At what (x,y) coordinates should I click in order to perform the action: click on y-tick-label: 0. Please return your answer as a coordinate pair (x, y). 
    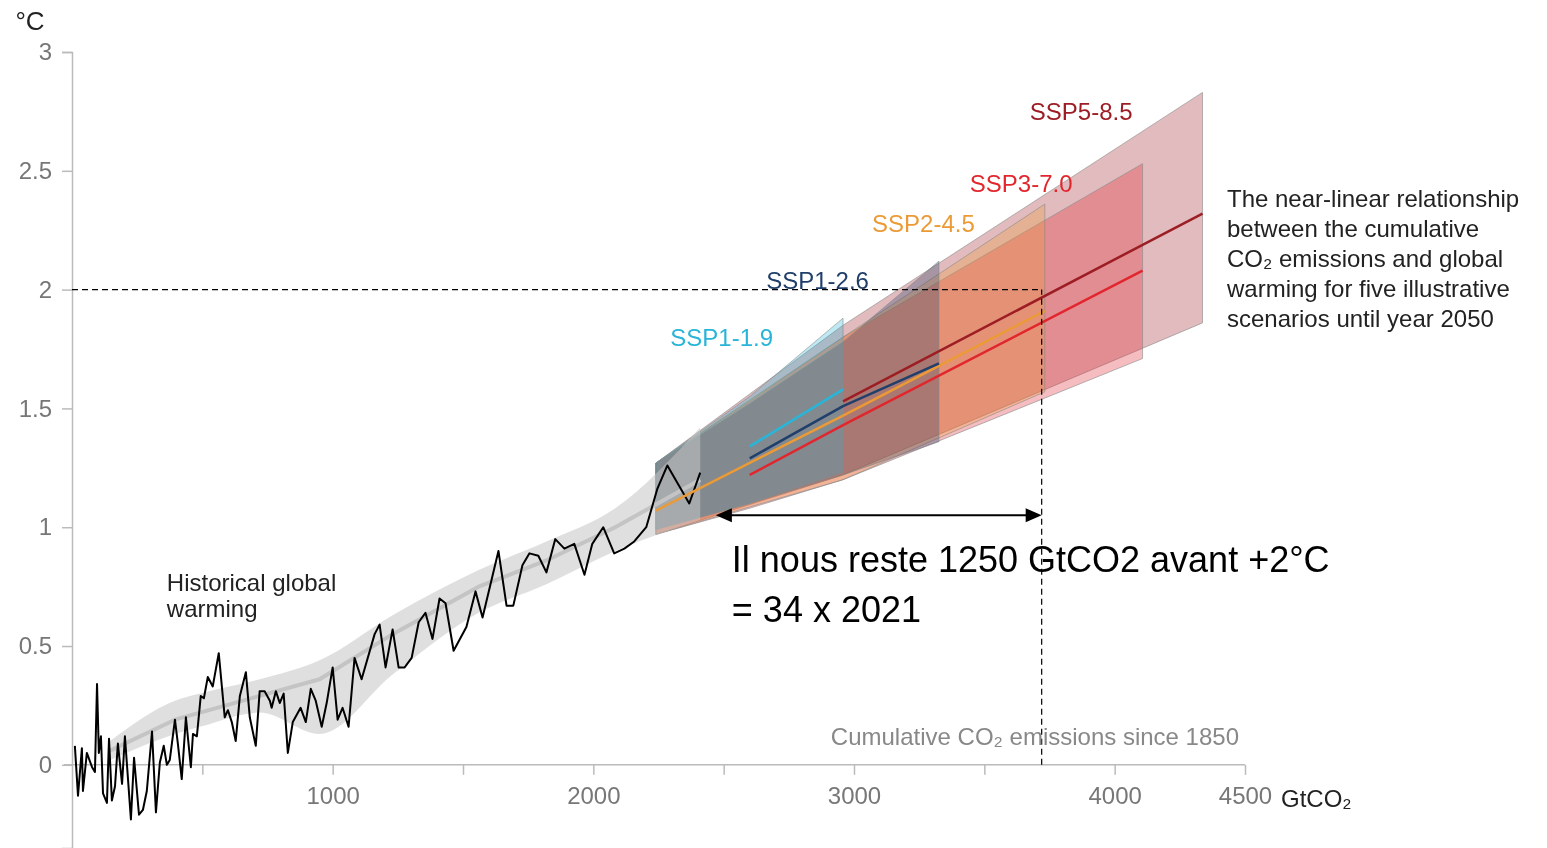
    Looking at the image, I should click on (45, 765).